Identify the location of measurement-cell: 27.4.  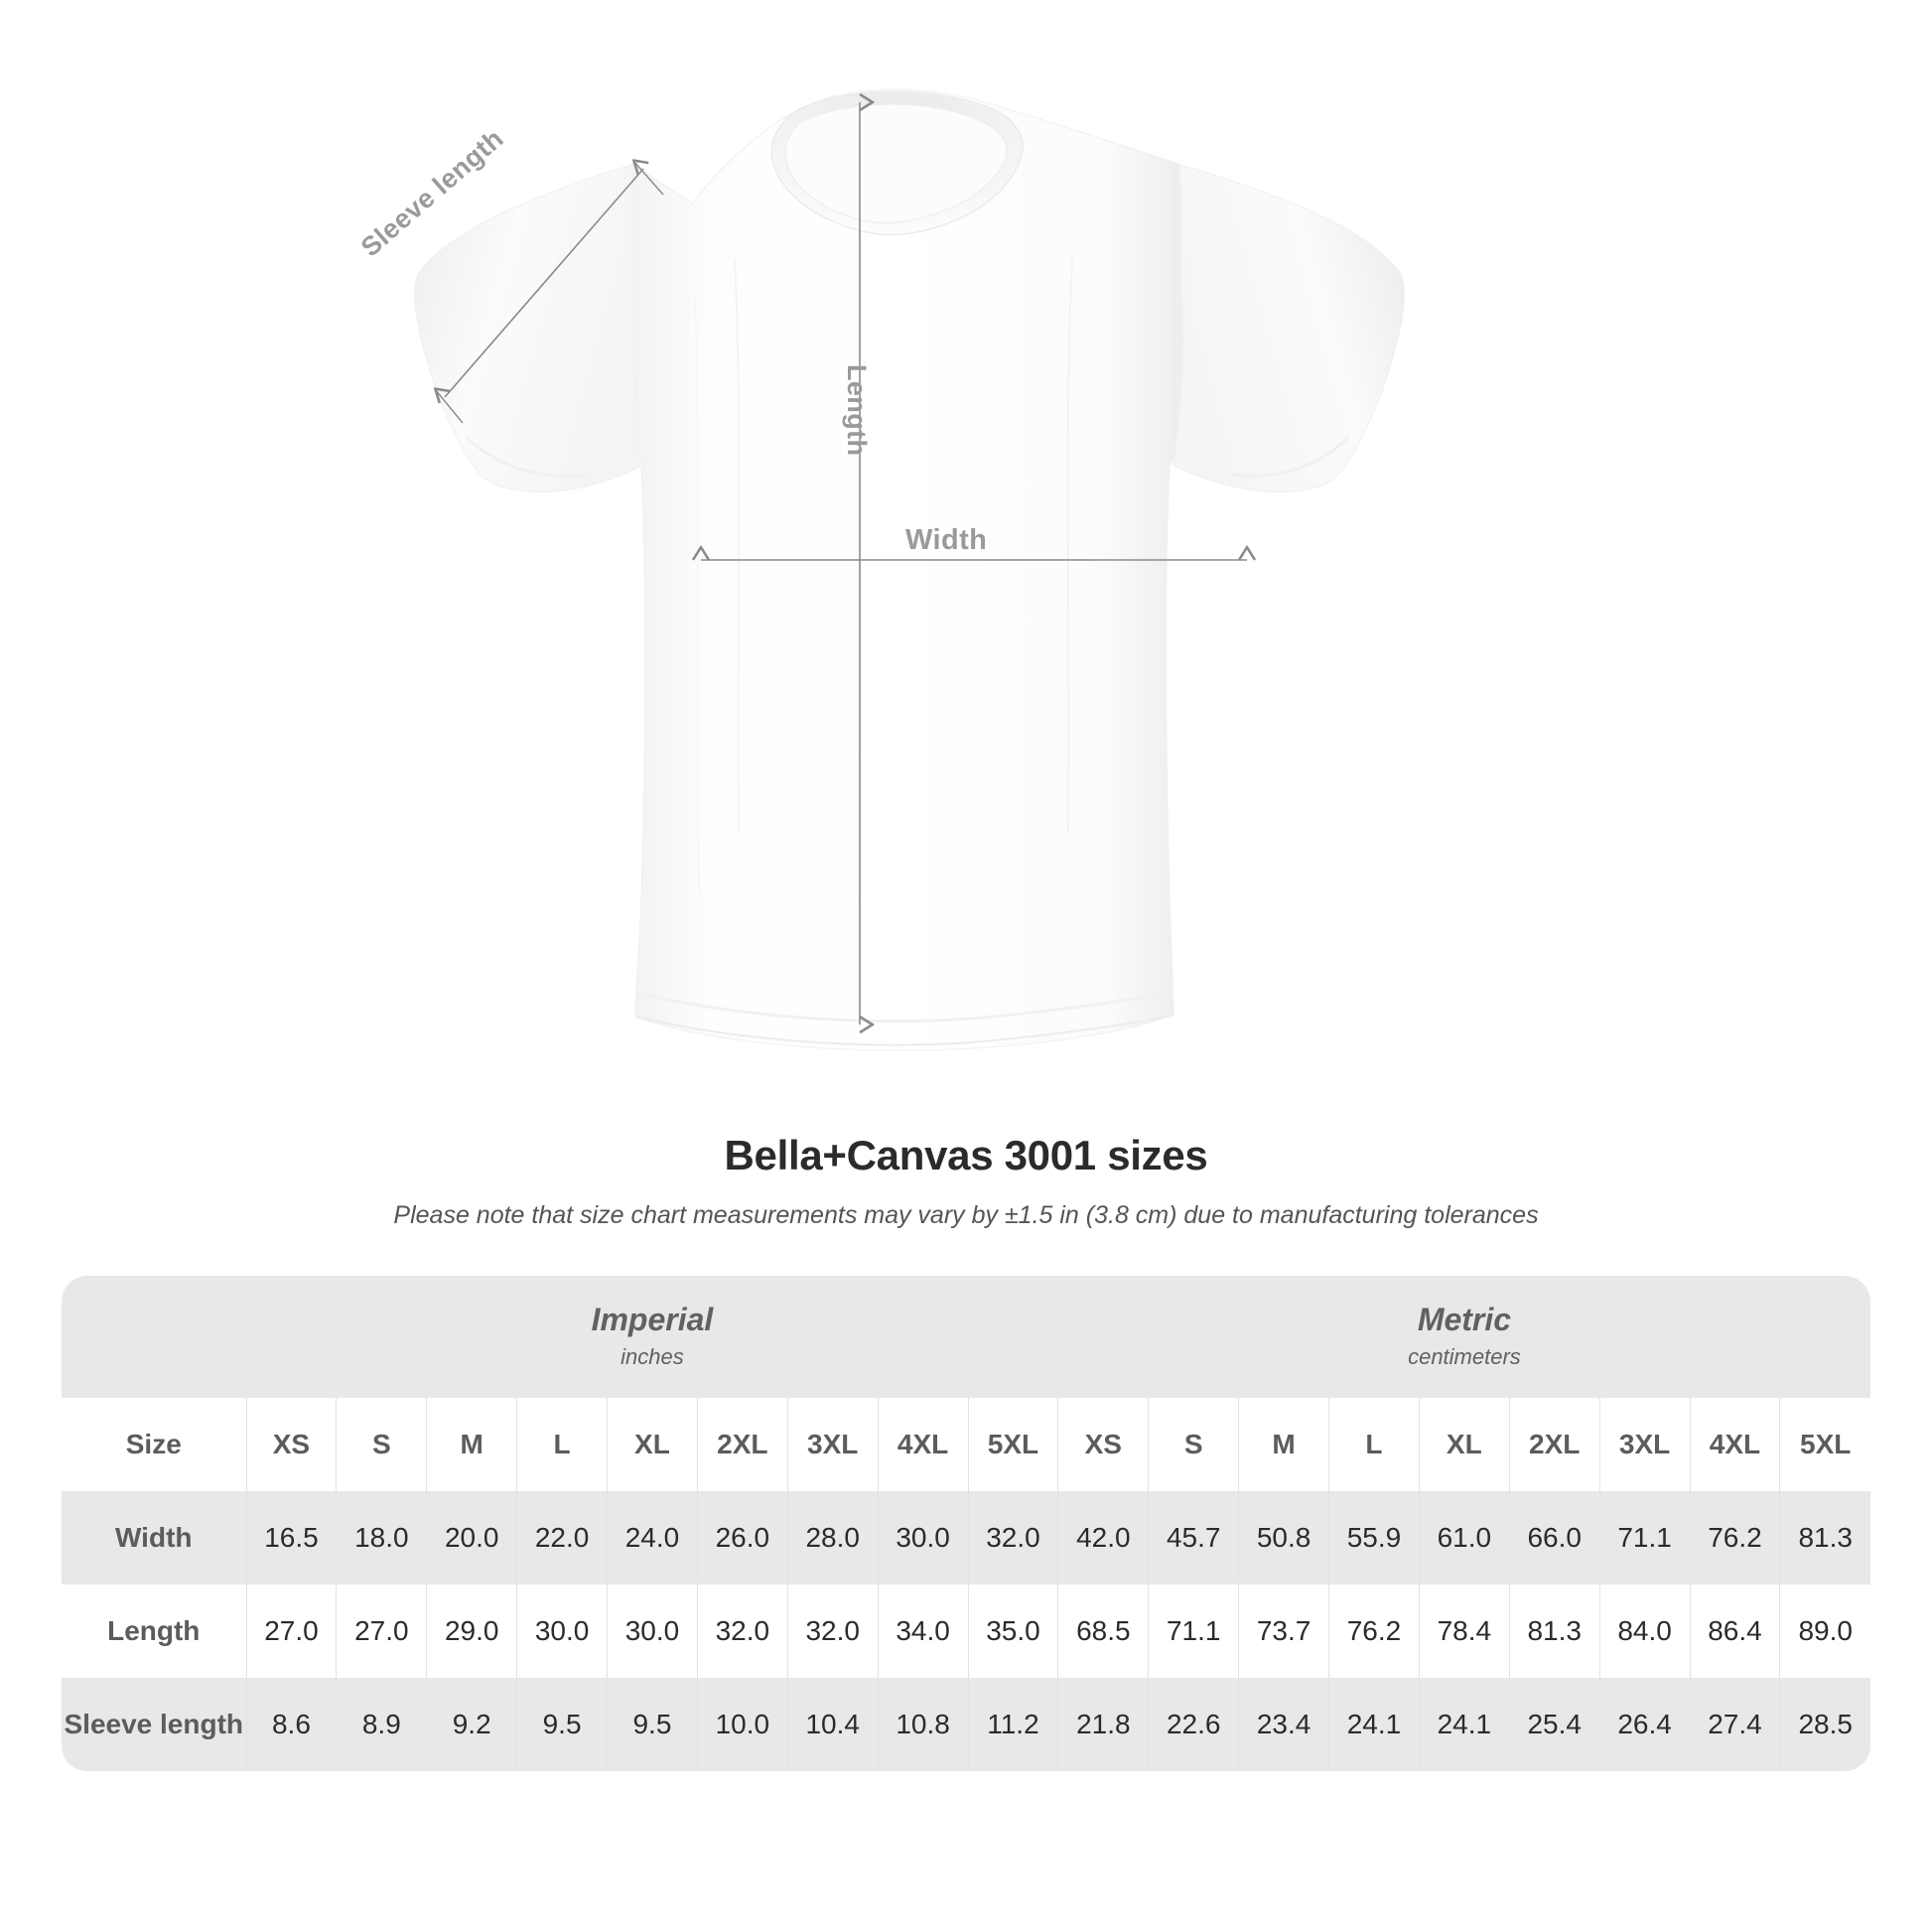
(1735, 1724).